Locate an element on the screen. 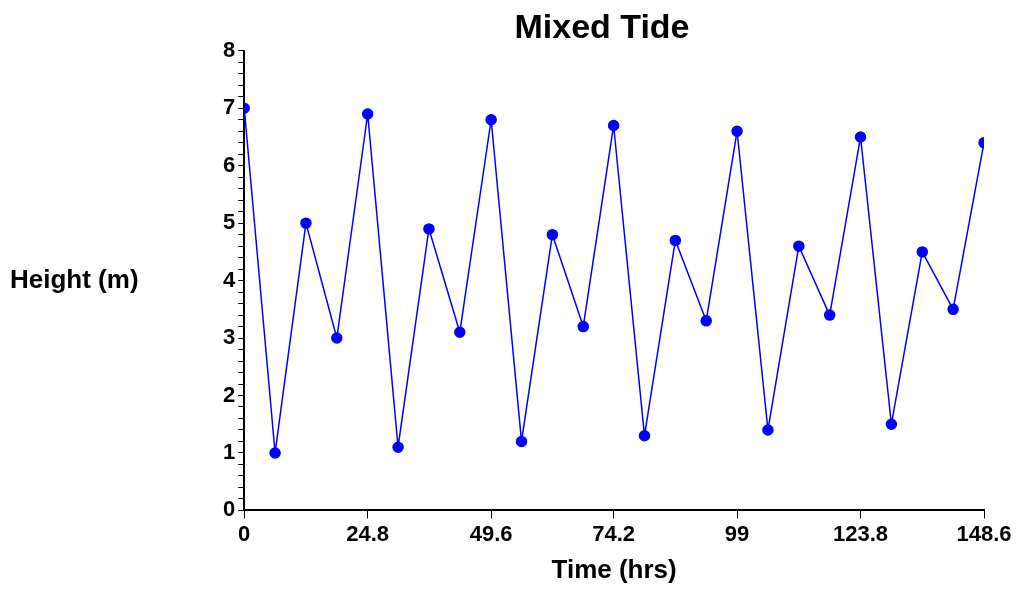 This screenshot has height=590, width=1024. y-tick-label: 2 is located at coordinates (229, 394).